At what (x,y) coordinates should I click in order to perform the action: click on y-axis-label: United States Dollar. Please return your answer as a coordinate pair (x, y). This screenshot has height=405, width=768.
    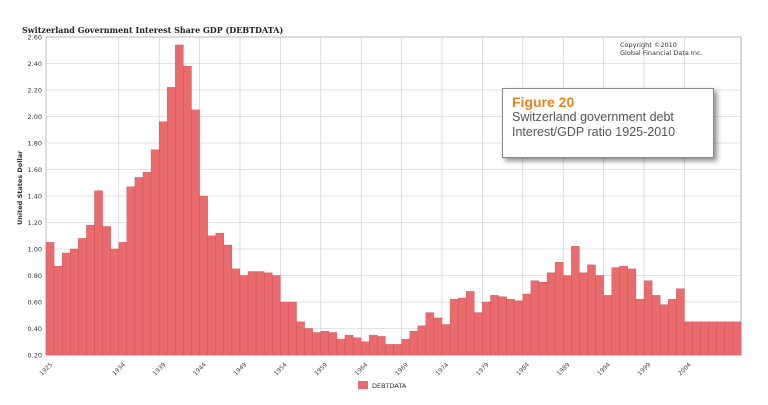
    Looking at the image, I should click on (20, 187).